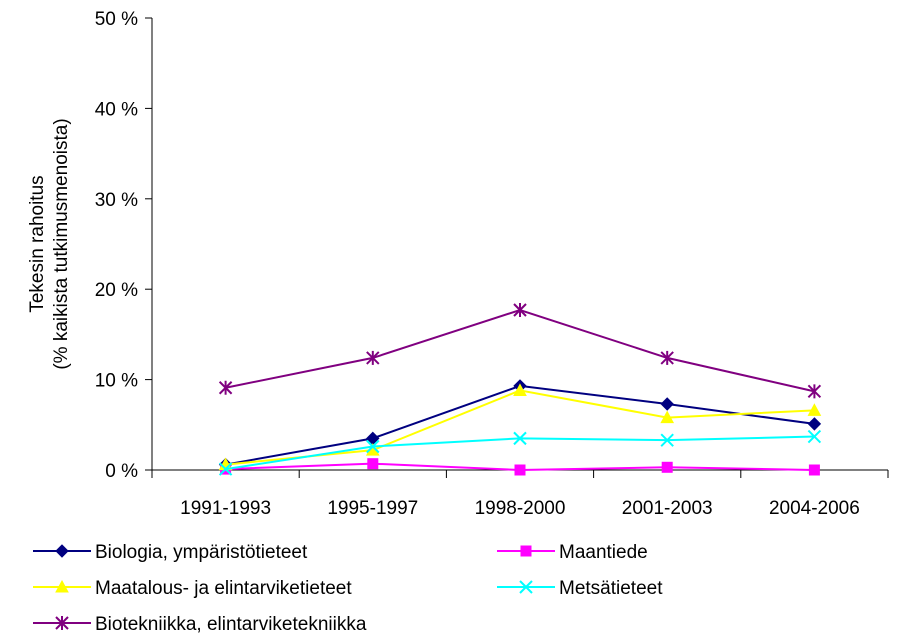 The height and width of the screenshot is (643, 901). What do you see at coordinates (520, 508) in the screenshot?
I see `x-tick-label: 1998-2000` at bounding box center [520, 508].